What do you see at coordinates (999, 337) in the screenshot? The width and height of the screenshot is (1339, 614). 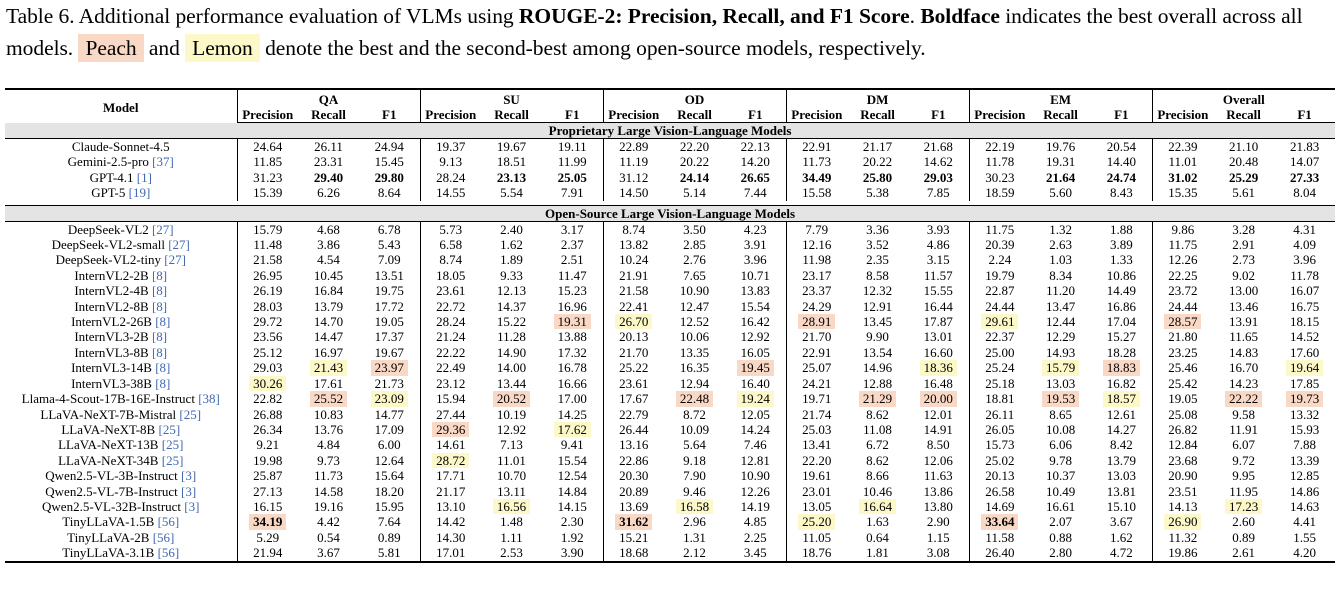 I see `value-cell: 22.37` at bounding box center [999, 337].